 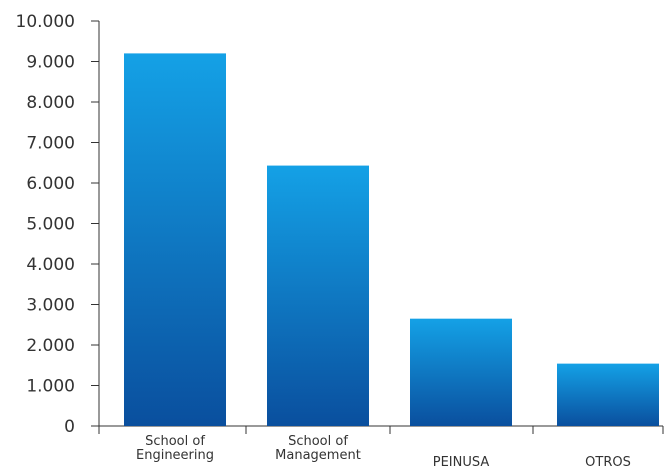 What do you see at coordinates (461, 372) in the screenshot?
I see `bar-peinusa` at bounding box center [461, 372].